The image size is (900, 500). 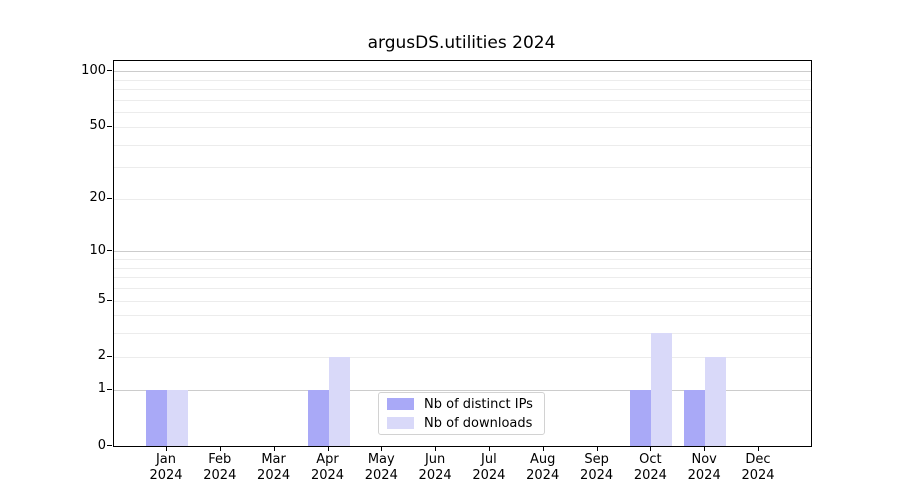 What do you see at coordinates (97, 250) in the screenshot?
I see `y-tick-label: 10` at bounding box center [97, 250].